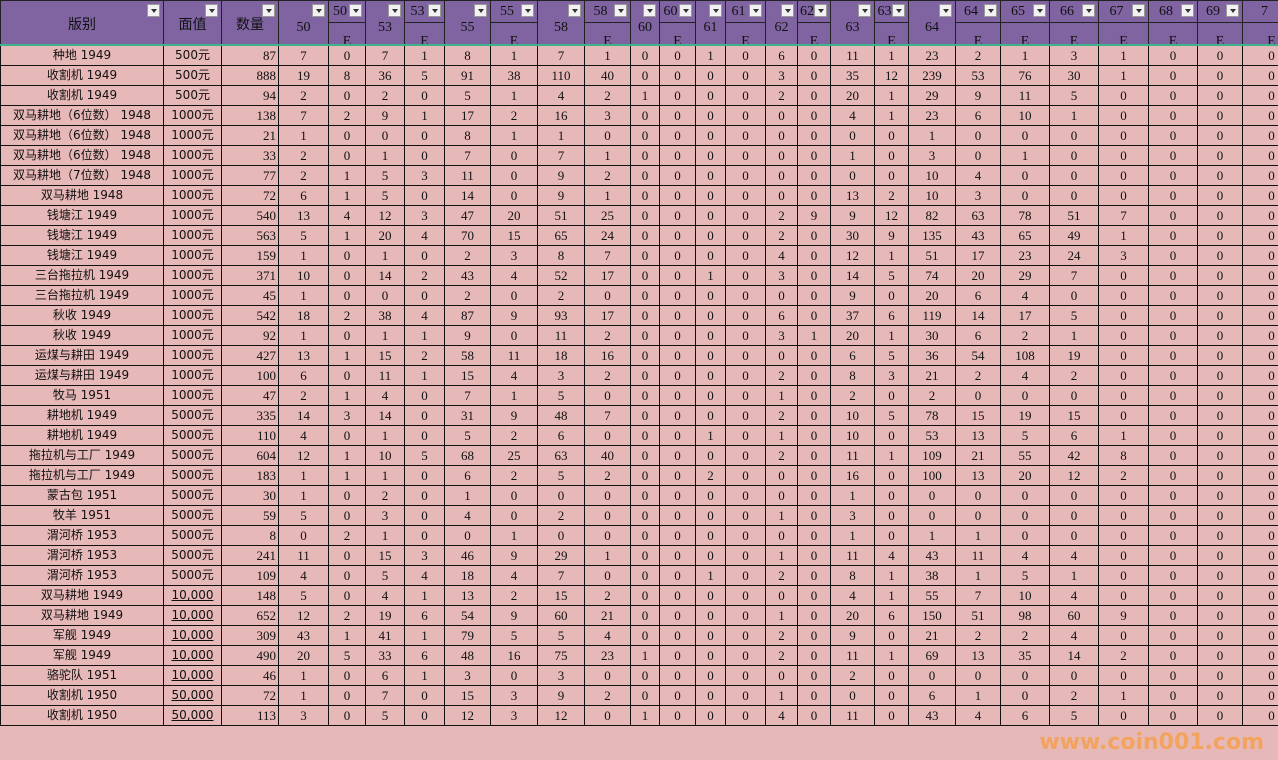  Describe the element at coordinates (82, 715) in the screenshot. I see `cell-variety: 收割机 1950` at that location.